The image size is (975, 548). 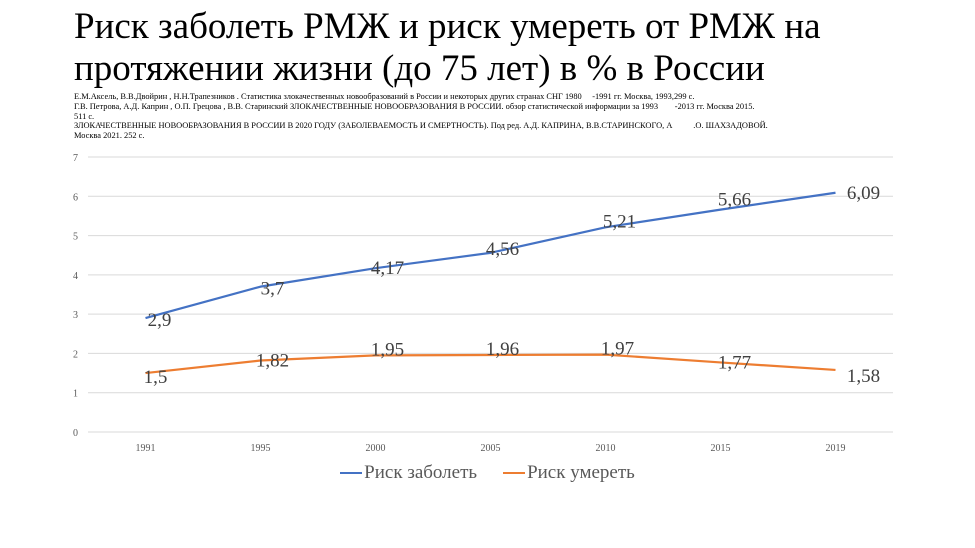 I want to click on legend-swatch-blue-icon, so click(x=351, y=473).